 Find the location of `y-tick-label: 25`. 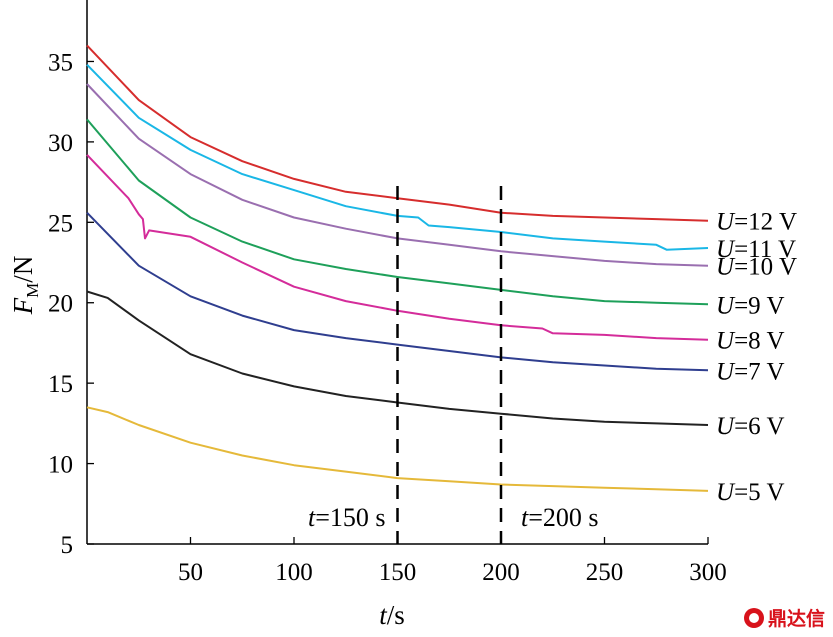

y-tick-label: 25 is located at coordinates (60, 223).